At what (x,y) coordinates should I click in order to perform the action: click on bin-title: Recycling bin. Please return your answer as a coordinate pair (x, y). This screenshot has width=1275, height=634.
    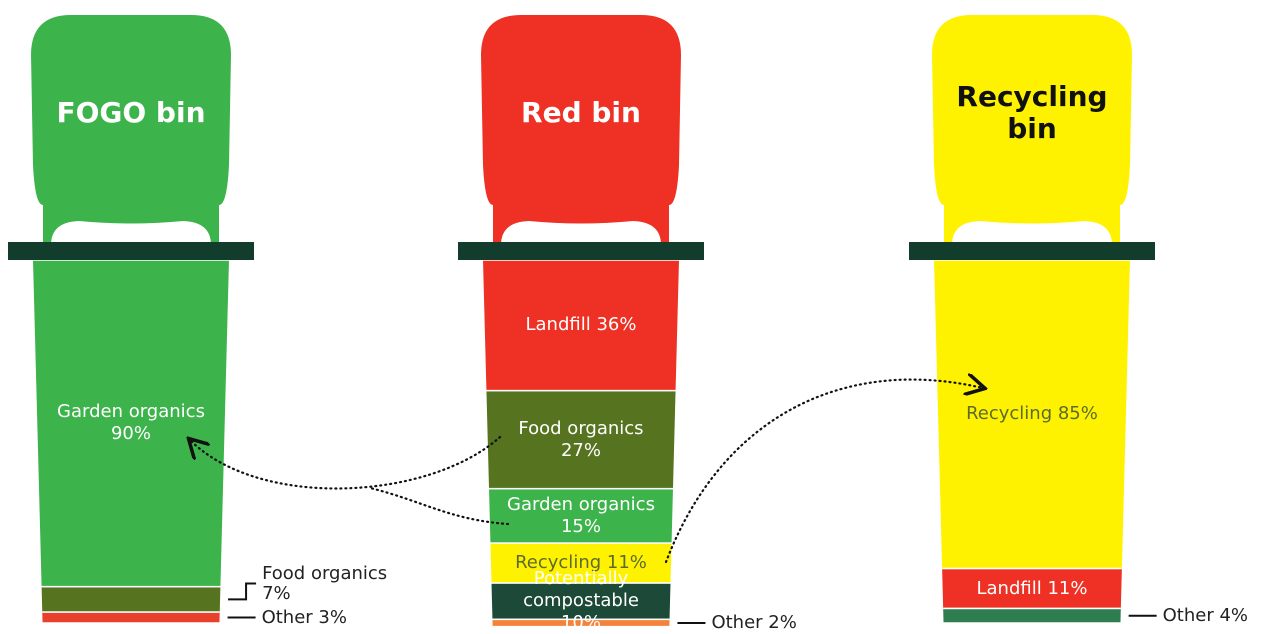
    Looking at the image, I should click on (1032, 112).